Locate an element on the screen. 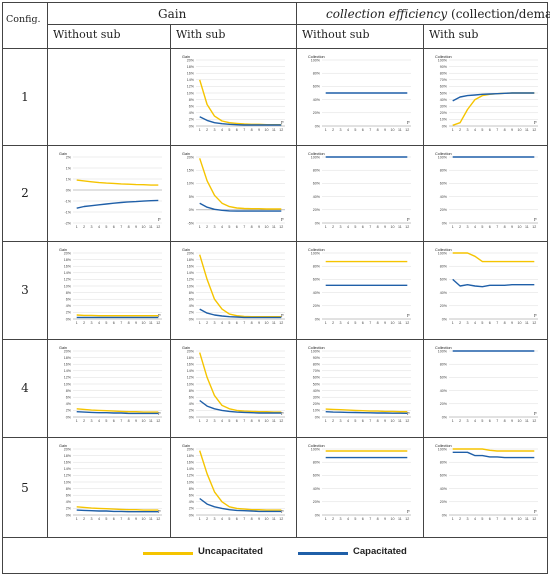 The image size is (550, 577). y-tick-label: 80% is located at coordinates (444, 267).